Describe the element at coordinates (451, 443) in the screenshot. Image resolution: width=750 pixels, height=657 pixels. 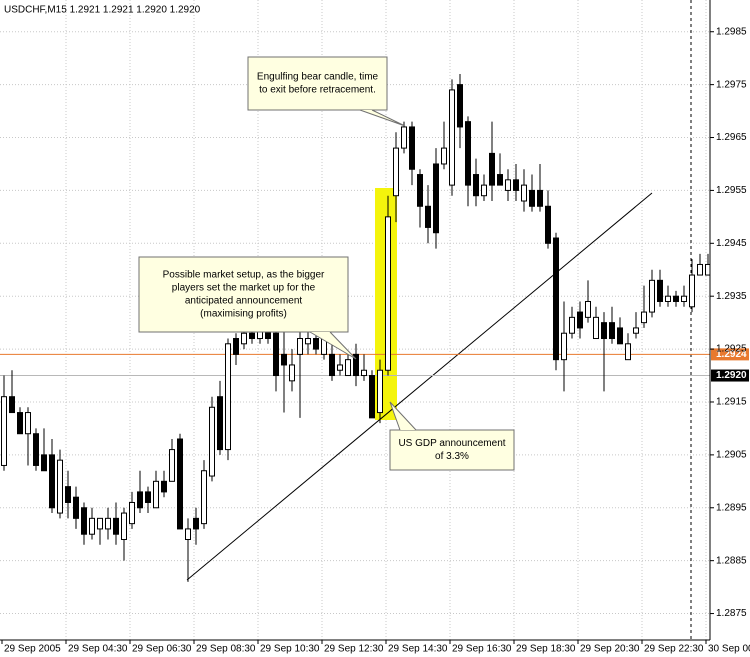
I see `callout-text: US GDP announcement` at that location.